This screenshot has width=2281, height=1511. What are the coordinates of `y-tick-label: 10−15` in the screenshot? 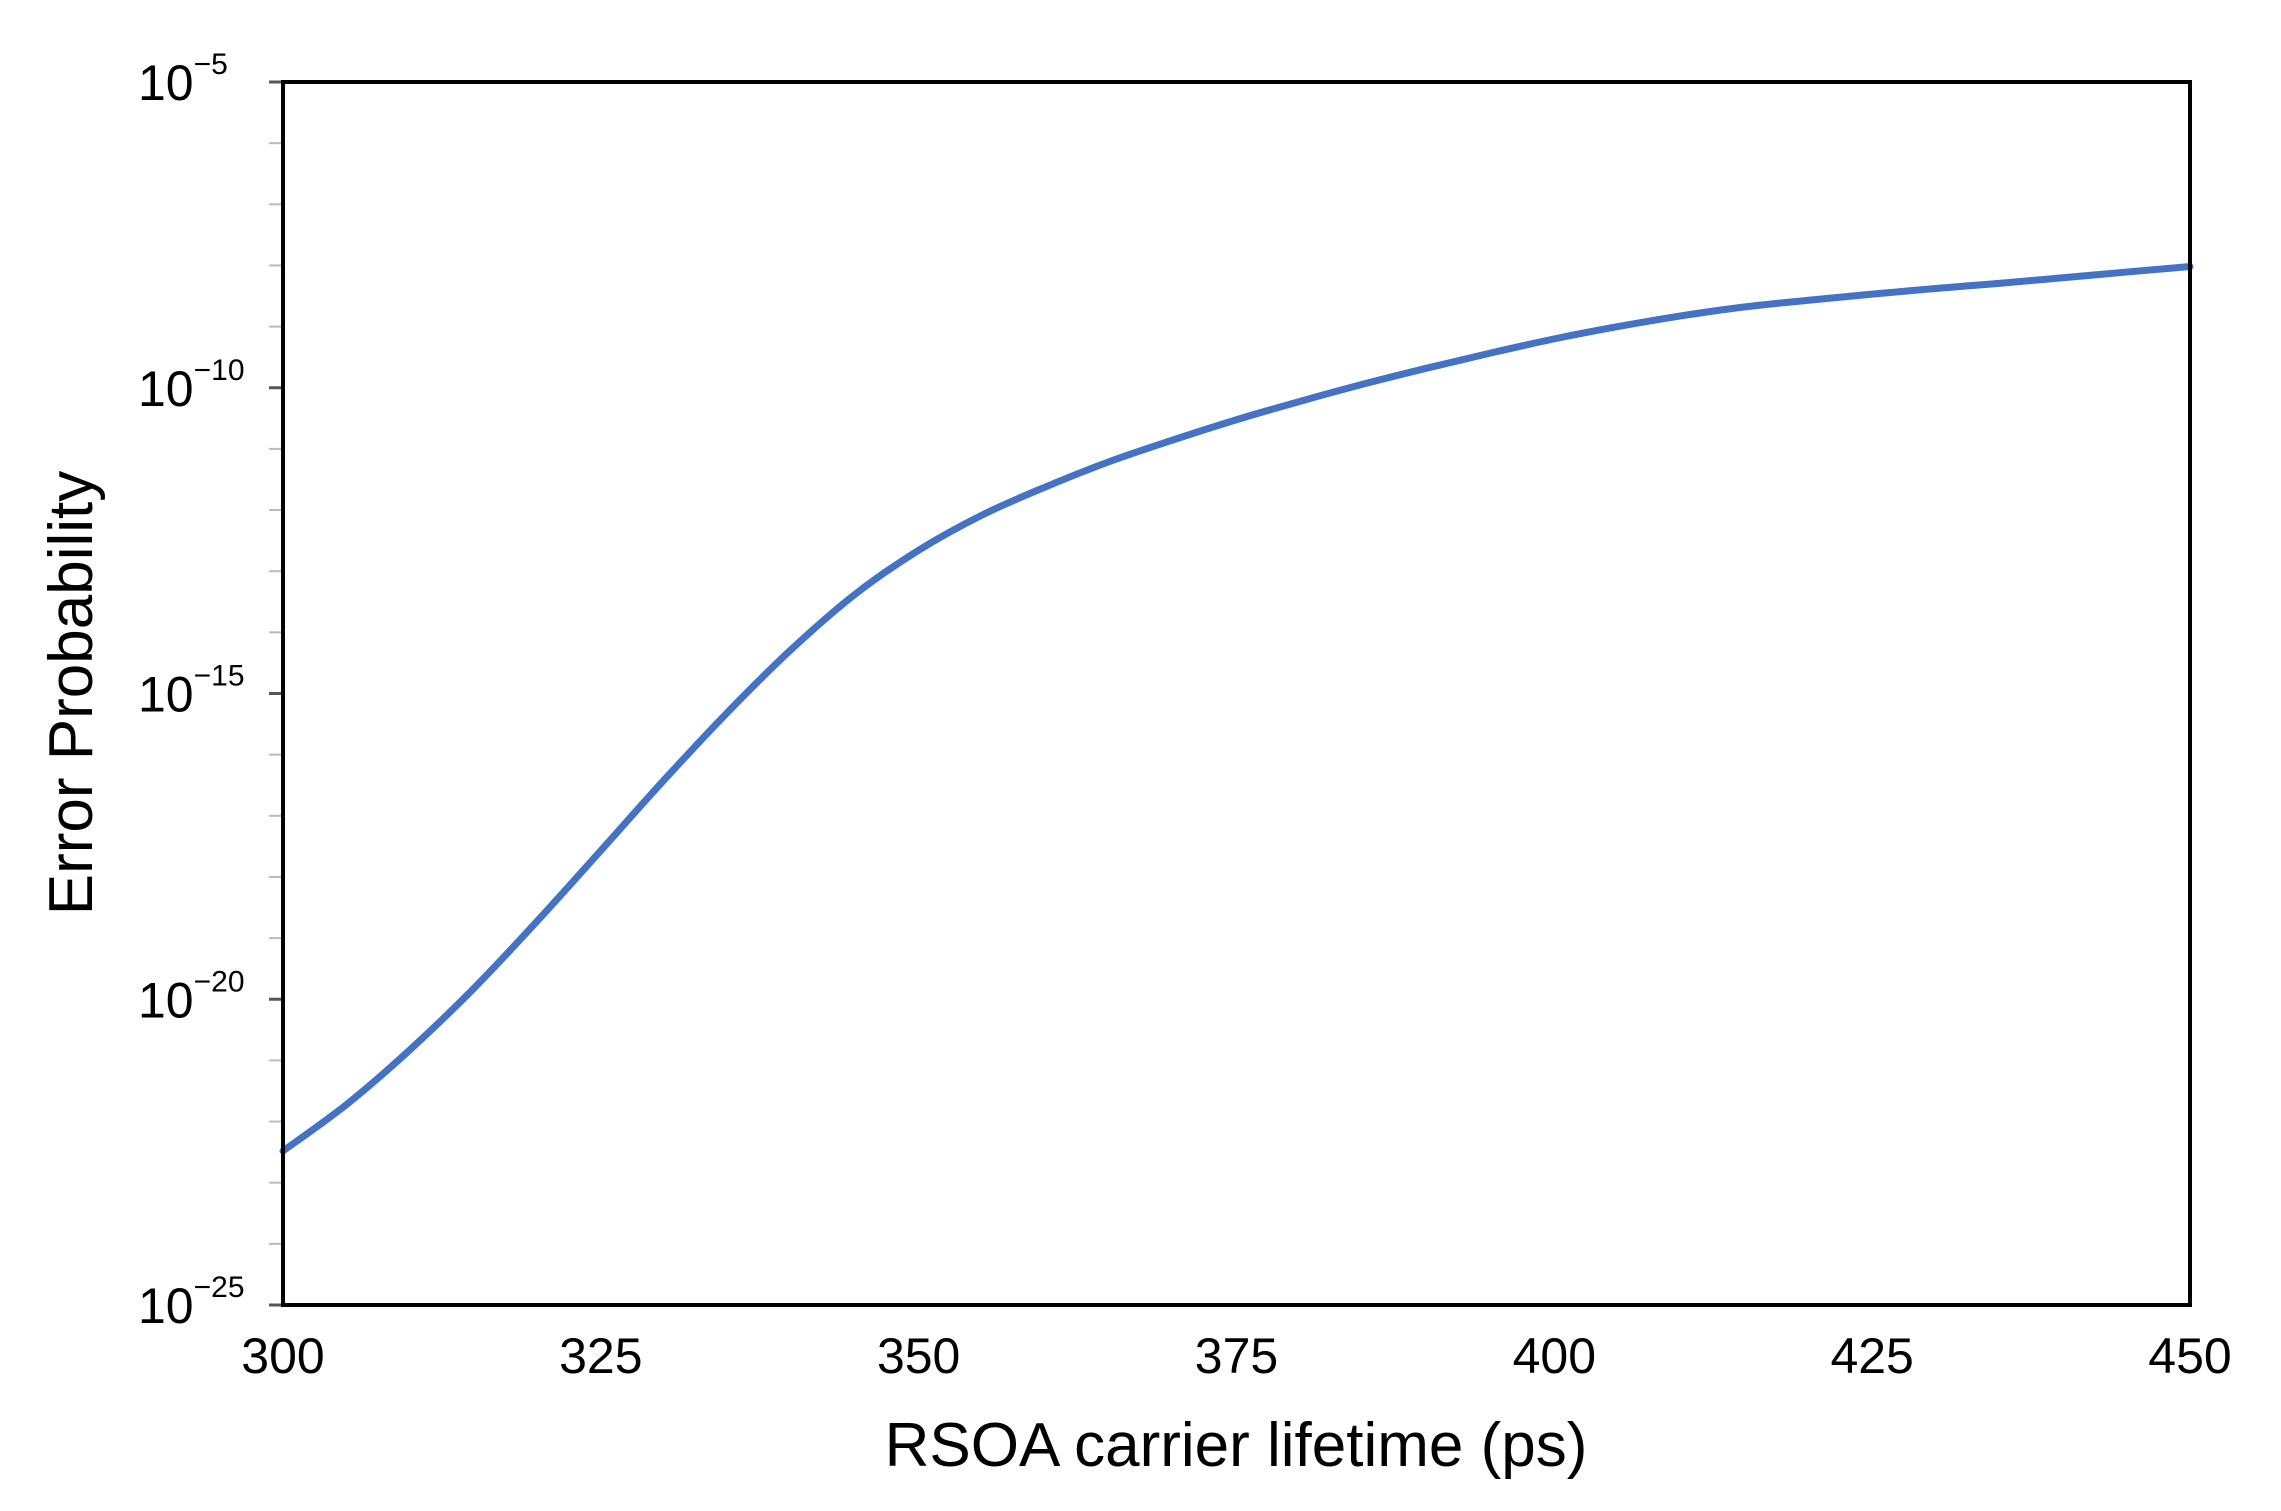 It's located at (191, 691).